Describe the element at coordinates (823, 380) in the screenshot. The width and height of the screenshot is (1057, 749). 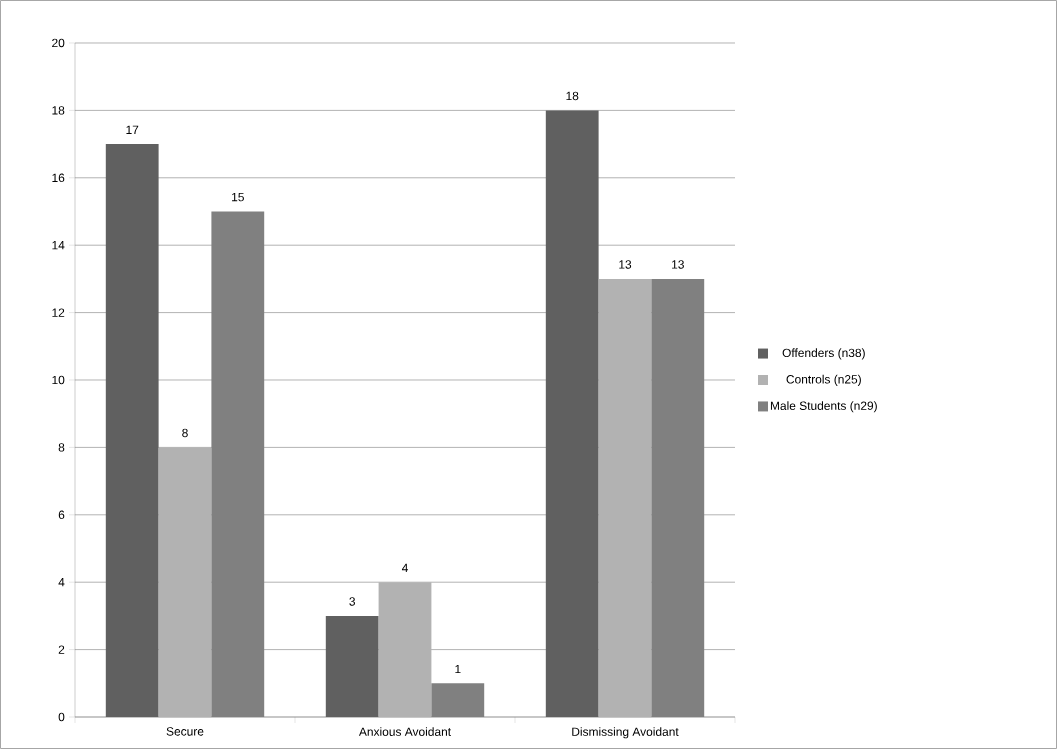
I see `legend-label: Controls (n25)` at that location.